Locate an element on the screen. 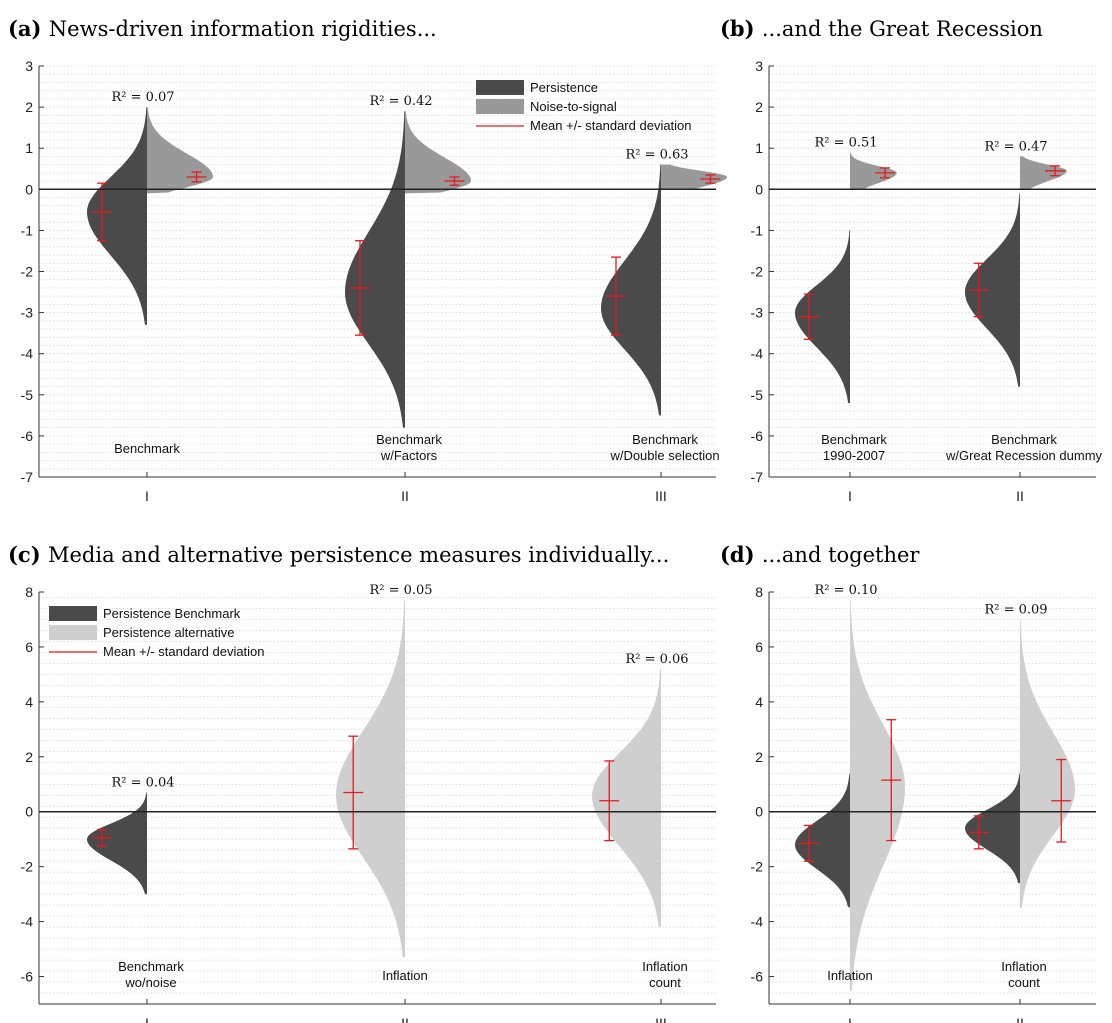  legend-label: Noise-to-signal is located at coordinates (573, 106).